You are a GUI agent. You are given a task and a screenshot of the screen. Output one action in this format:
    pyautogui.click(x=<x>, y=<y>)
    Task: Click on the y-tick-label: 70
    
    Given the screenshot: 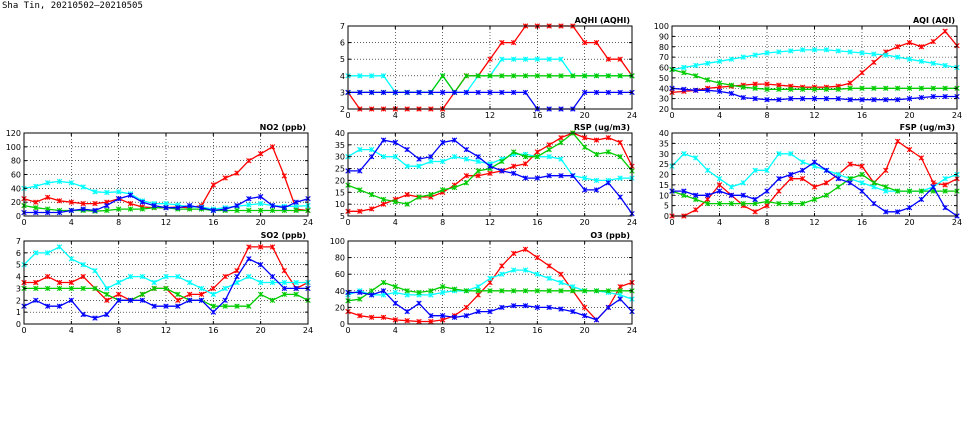 What is the action you would take?
    pyautogui.click(x=664, y=57)
    